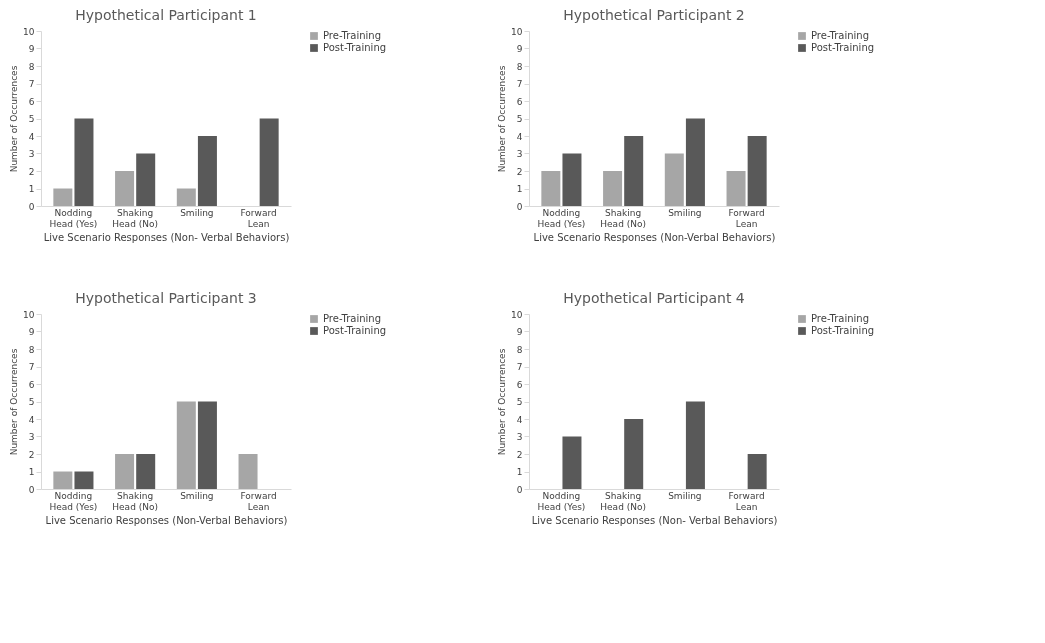 Image resolution: width=1045 pixels, height=643 pixels. I want to click on chart-title: Hypothetical Participant 4, so click(654, 298).